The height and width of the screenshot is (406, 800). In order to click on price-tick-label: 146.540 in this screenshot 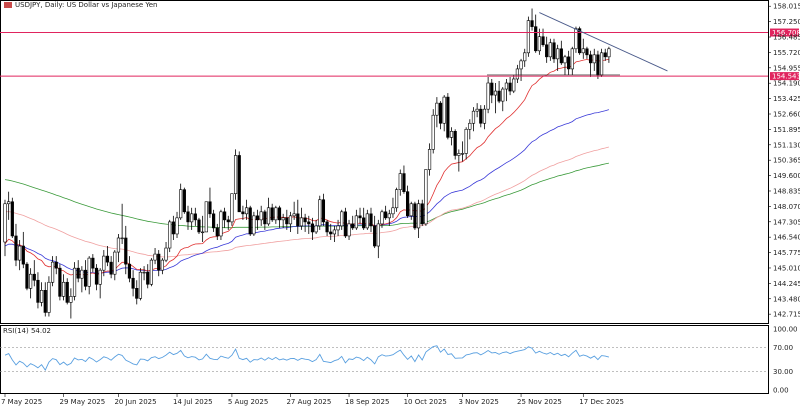, I will do `click(786, 238)`.